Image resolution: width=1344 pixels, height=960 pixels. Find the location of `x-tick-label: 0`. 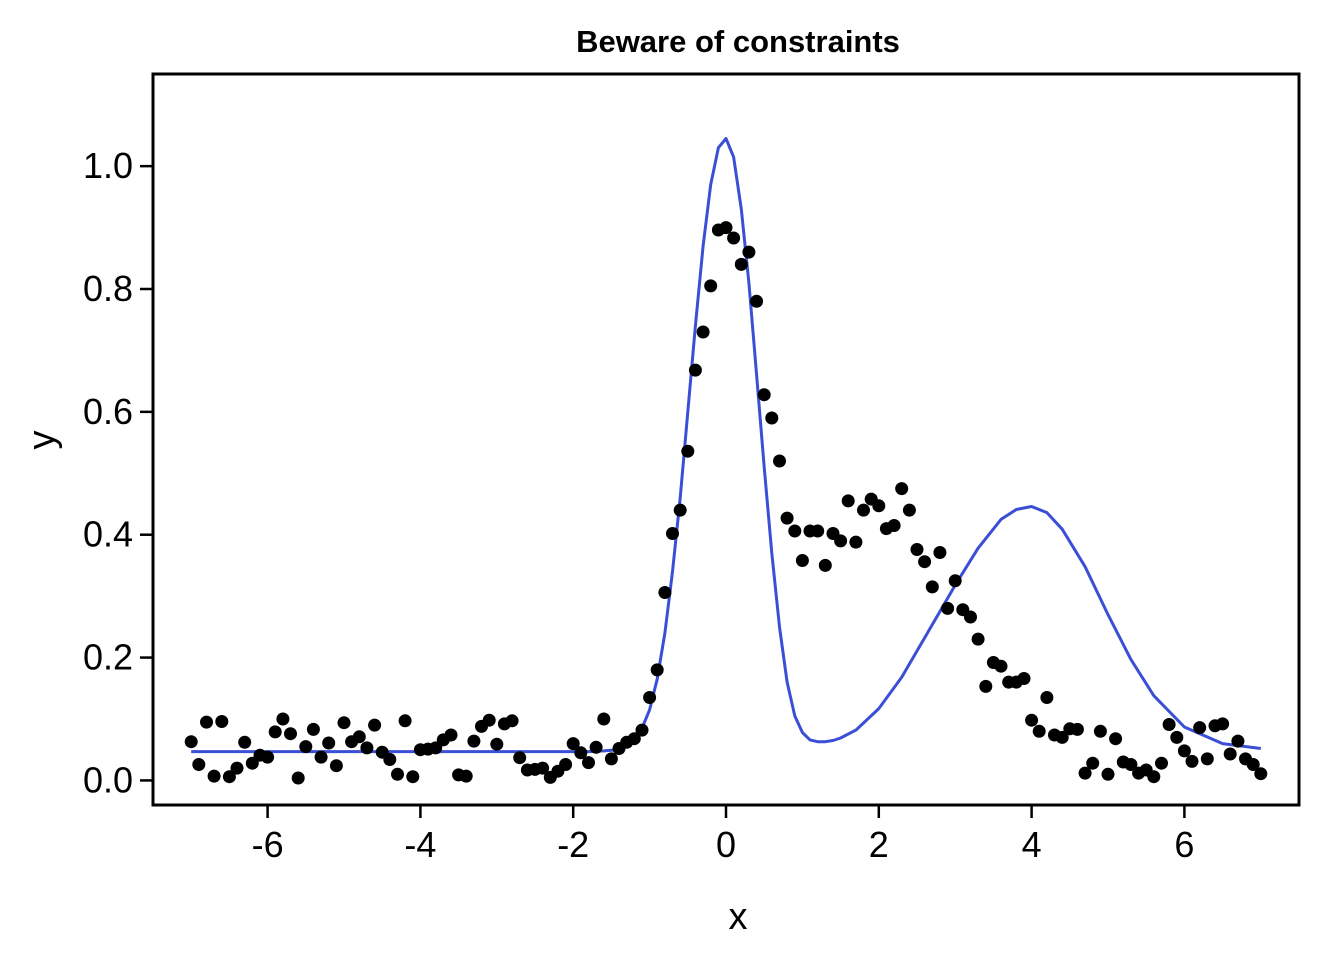

x-tick-label: 0 is located at coordinates (726, 844).